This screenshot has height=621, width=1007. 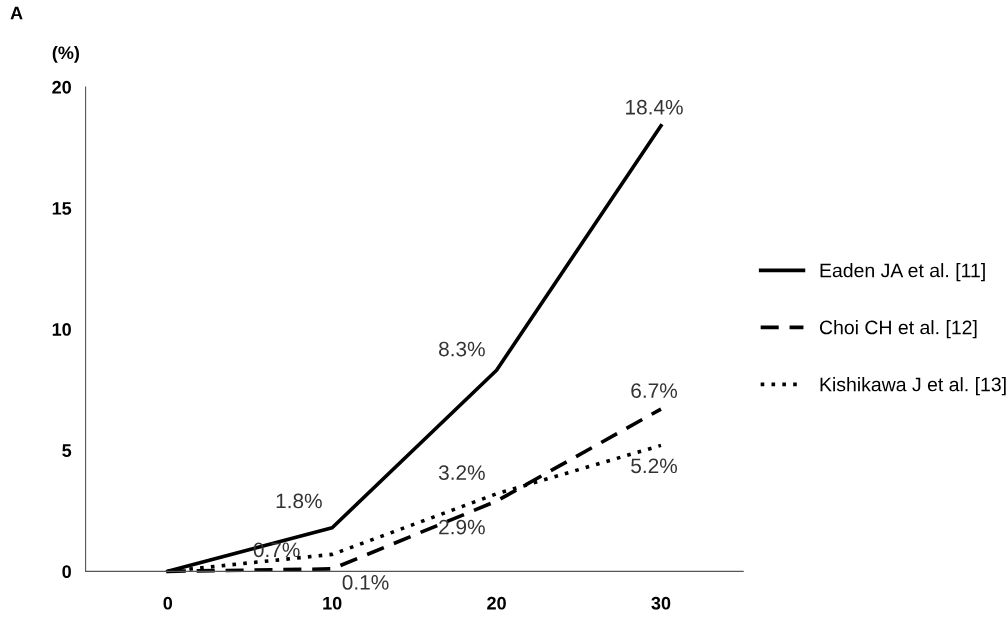 What do you see at coordinates (276, 550) in the screenshot?
I see `data-label: 0.7%` at bounding box center [276, 550].